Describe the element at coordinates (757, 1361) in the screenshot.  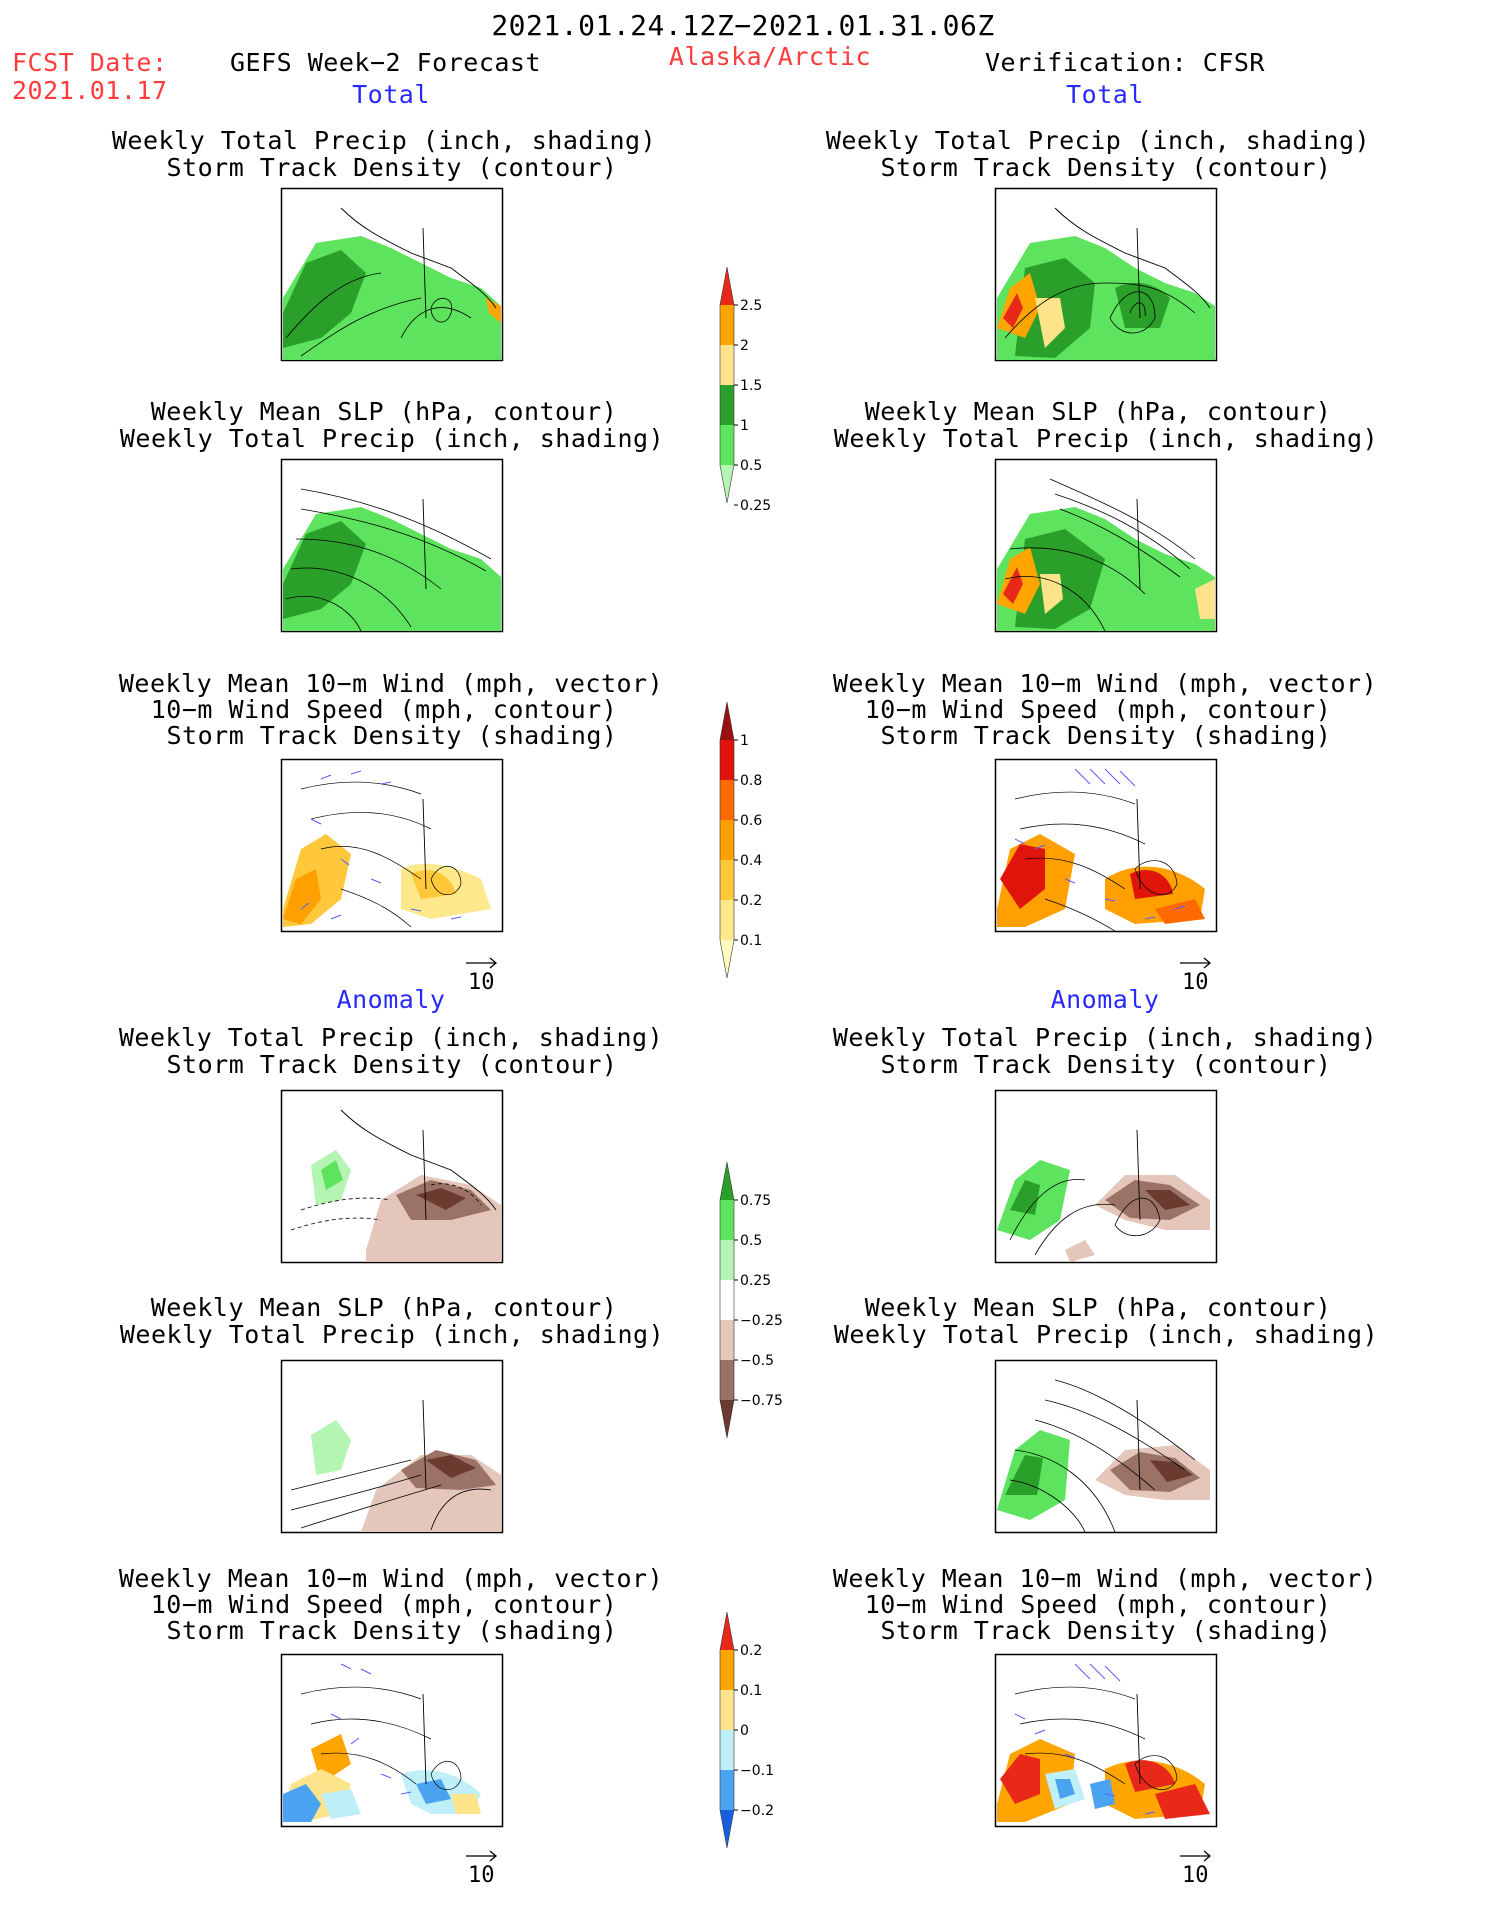
I see `colorbar-tick-label: −0.5` at that location.